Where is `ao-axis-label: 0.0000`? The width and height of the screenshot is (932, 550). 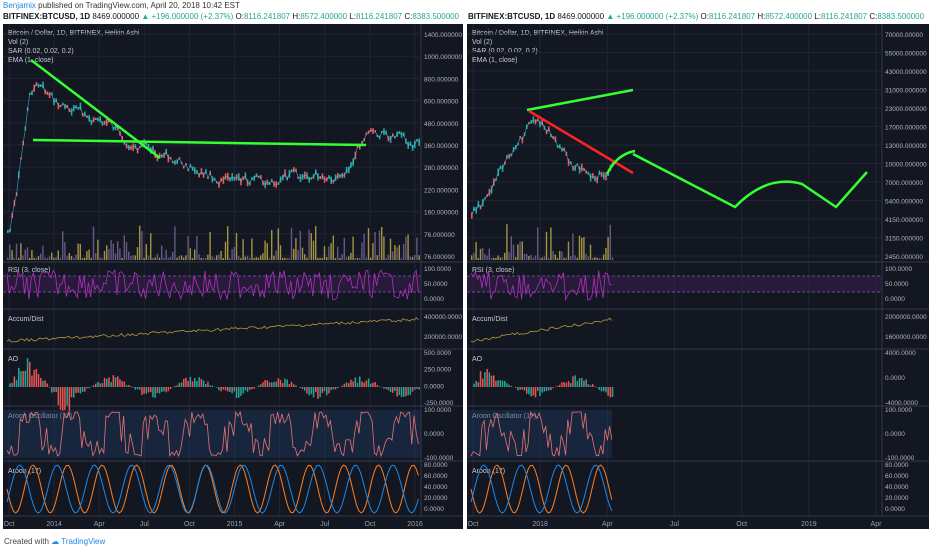 ao-axis-label: 0.0000 is located at coordinates (434, 386).